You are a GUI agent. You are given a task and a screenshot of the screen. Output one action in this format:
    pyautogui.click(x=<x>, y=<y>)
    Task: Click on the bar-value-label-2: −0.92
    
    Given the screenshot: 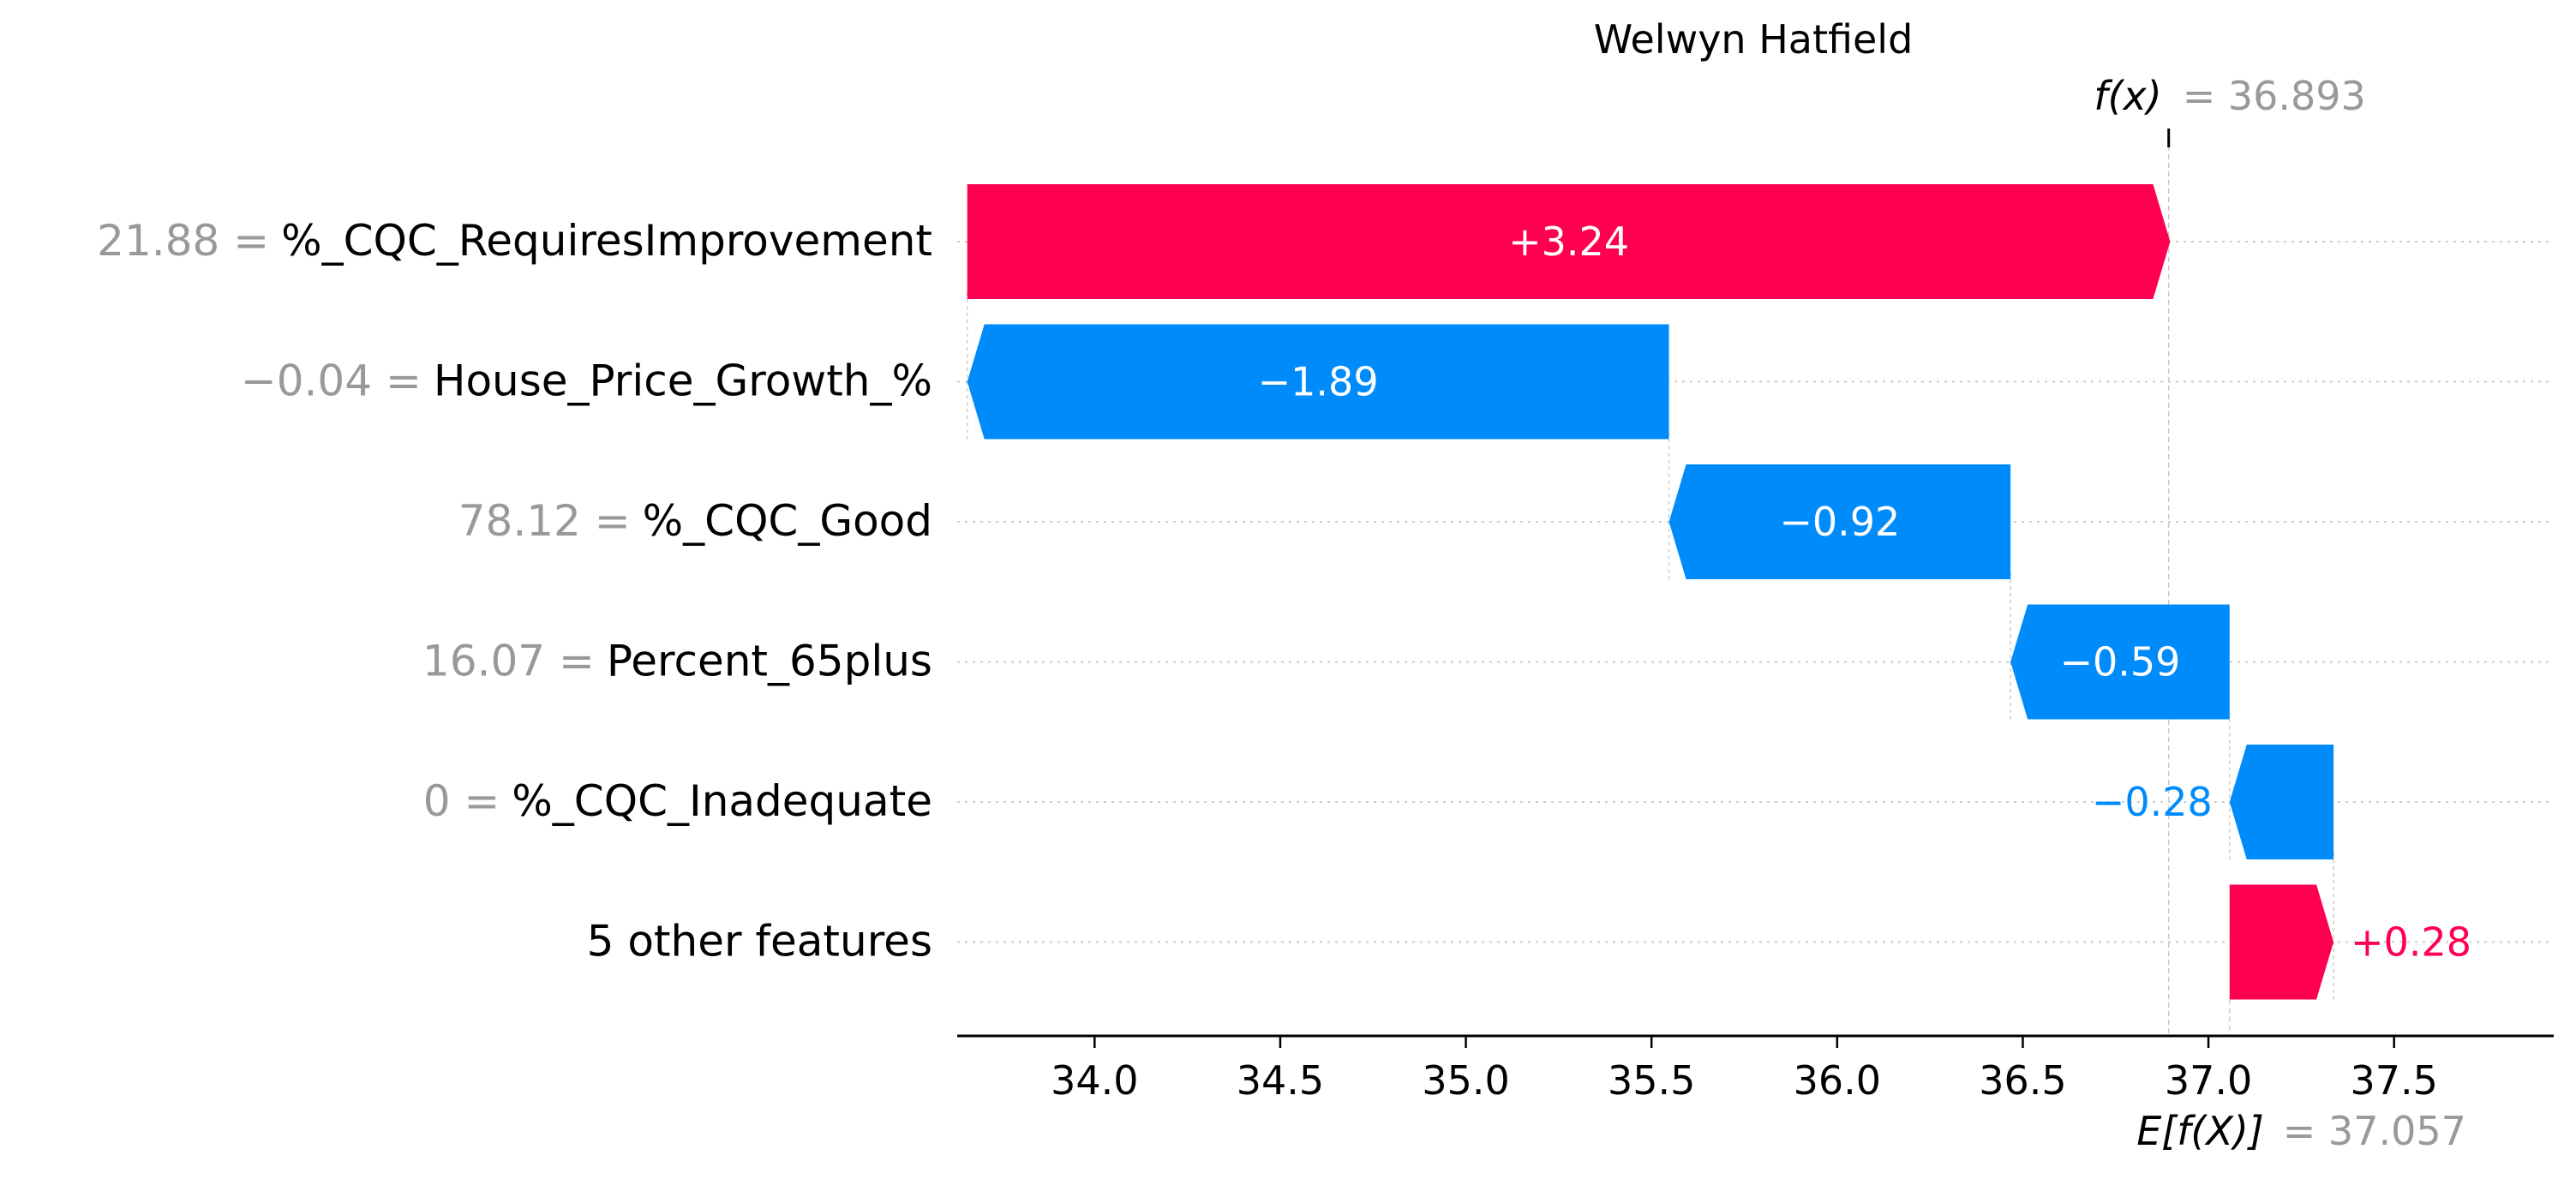 What is the action you would take?
    pyautogui.click(x=1839, y=522)
    